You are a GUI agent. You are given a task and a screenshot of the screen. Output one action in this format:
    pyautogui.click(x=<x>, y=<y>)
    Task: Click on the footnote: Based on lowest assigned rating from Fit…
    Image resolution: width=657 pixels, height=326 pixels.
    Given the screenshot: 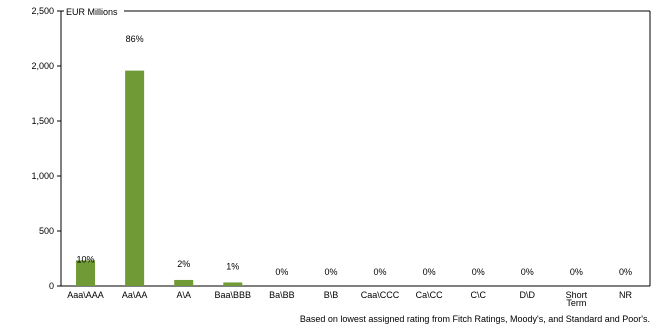 What is the action you would take?
    pyautogui.click(x=475, y=319)
    